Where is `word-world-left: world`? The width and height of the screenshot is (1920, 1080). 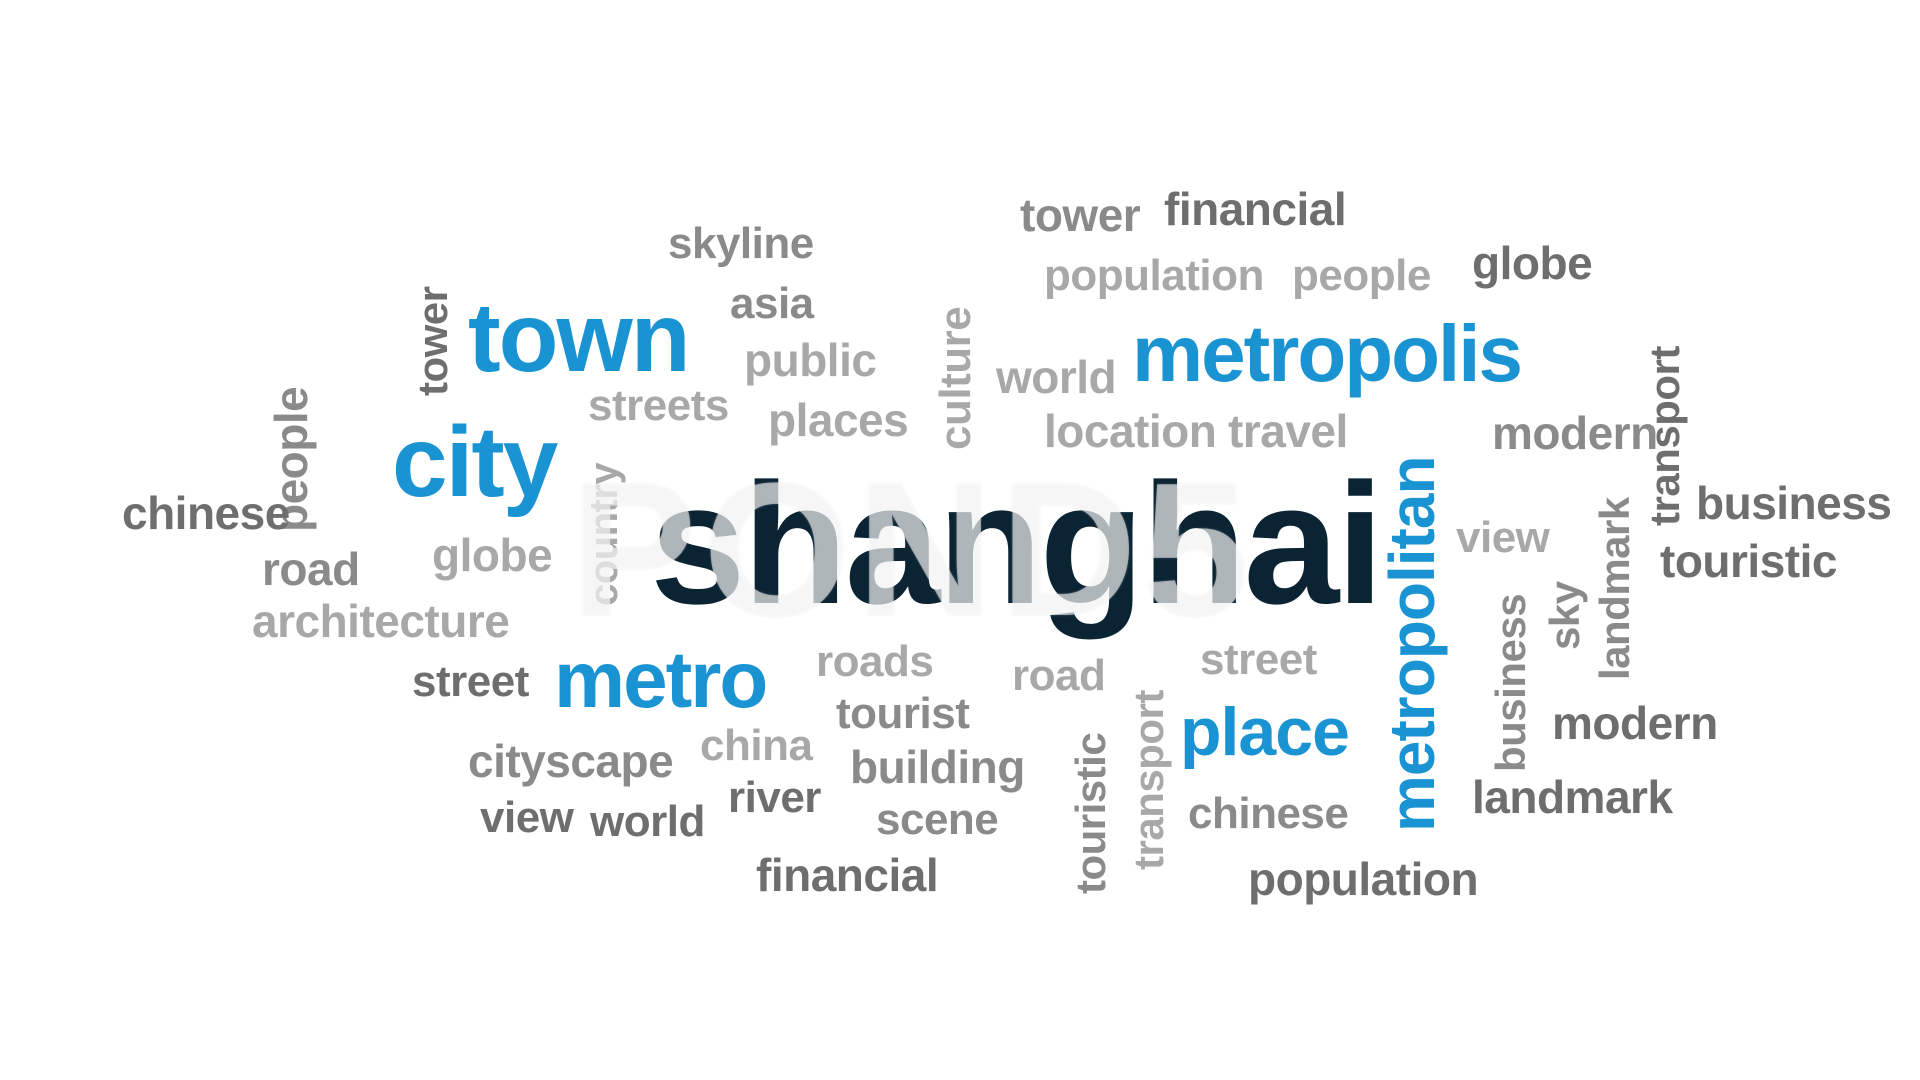
word-world-left: world is located at coordinates (647, 821).